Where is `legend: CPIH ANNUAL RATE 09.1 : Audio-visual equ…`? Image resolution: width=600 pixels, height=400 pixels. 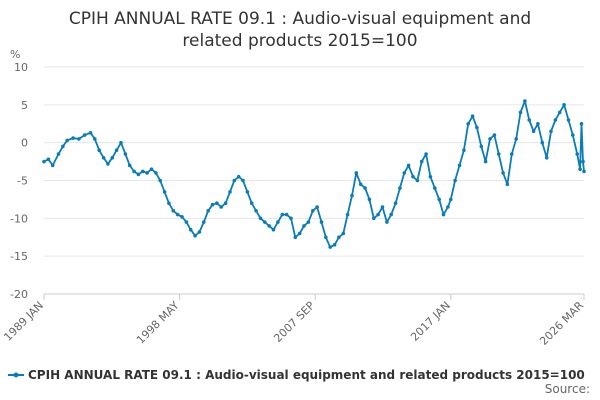
legend: CPIH ANNUAL RATE 09.1 : Audio-visual equ… is located at coordinates (296, 375).